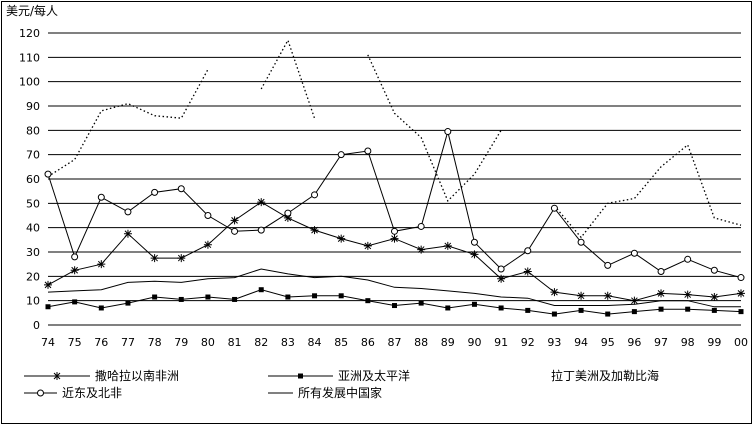  Describe the element at coordinates (554, 342) in the screenshot. I see `x-tick-label: 93` at that location.